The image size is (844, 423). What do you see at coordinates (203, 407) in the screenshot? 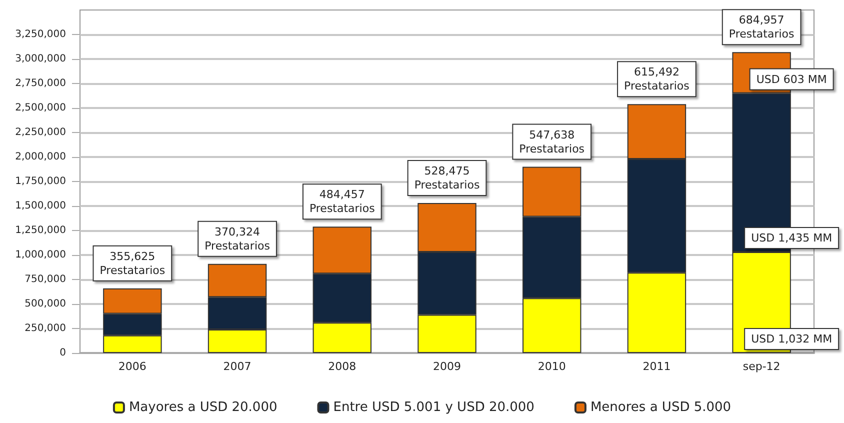
I see `legend-label: Mayores a USD 20.000` at bounding box center [203, 407].